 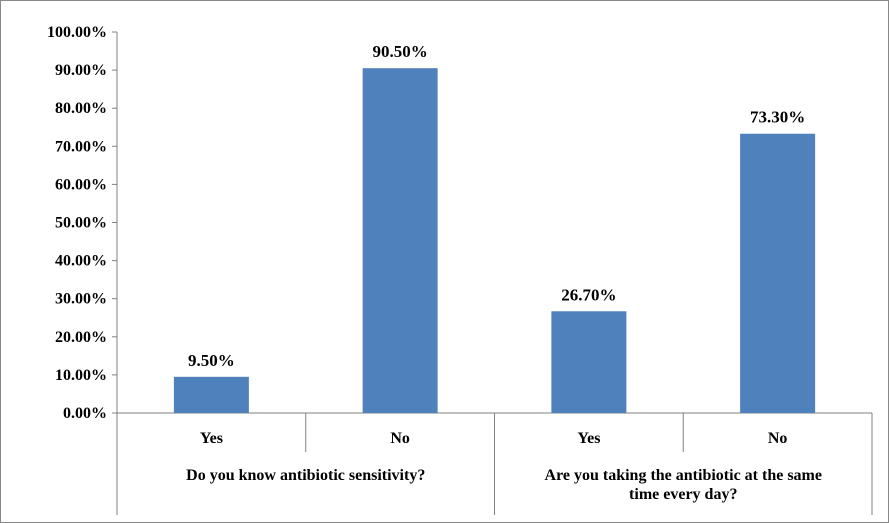 What do you see at coordinates (400, 51) in the screenshot?
I see `data-label: 90.50%` at bounding box center [400, 51].